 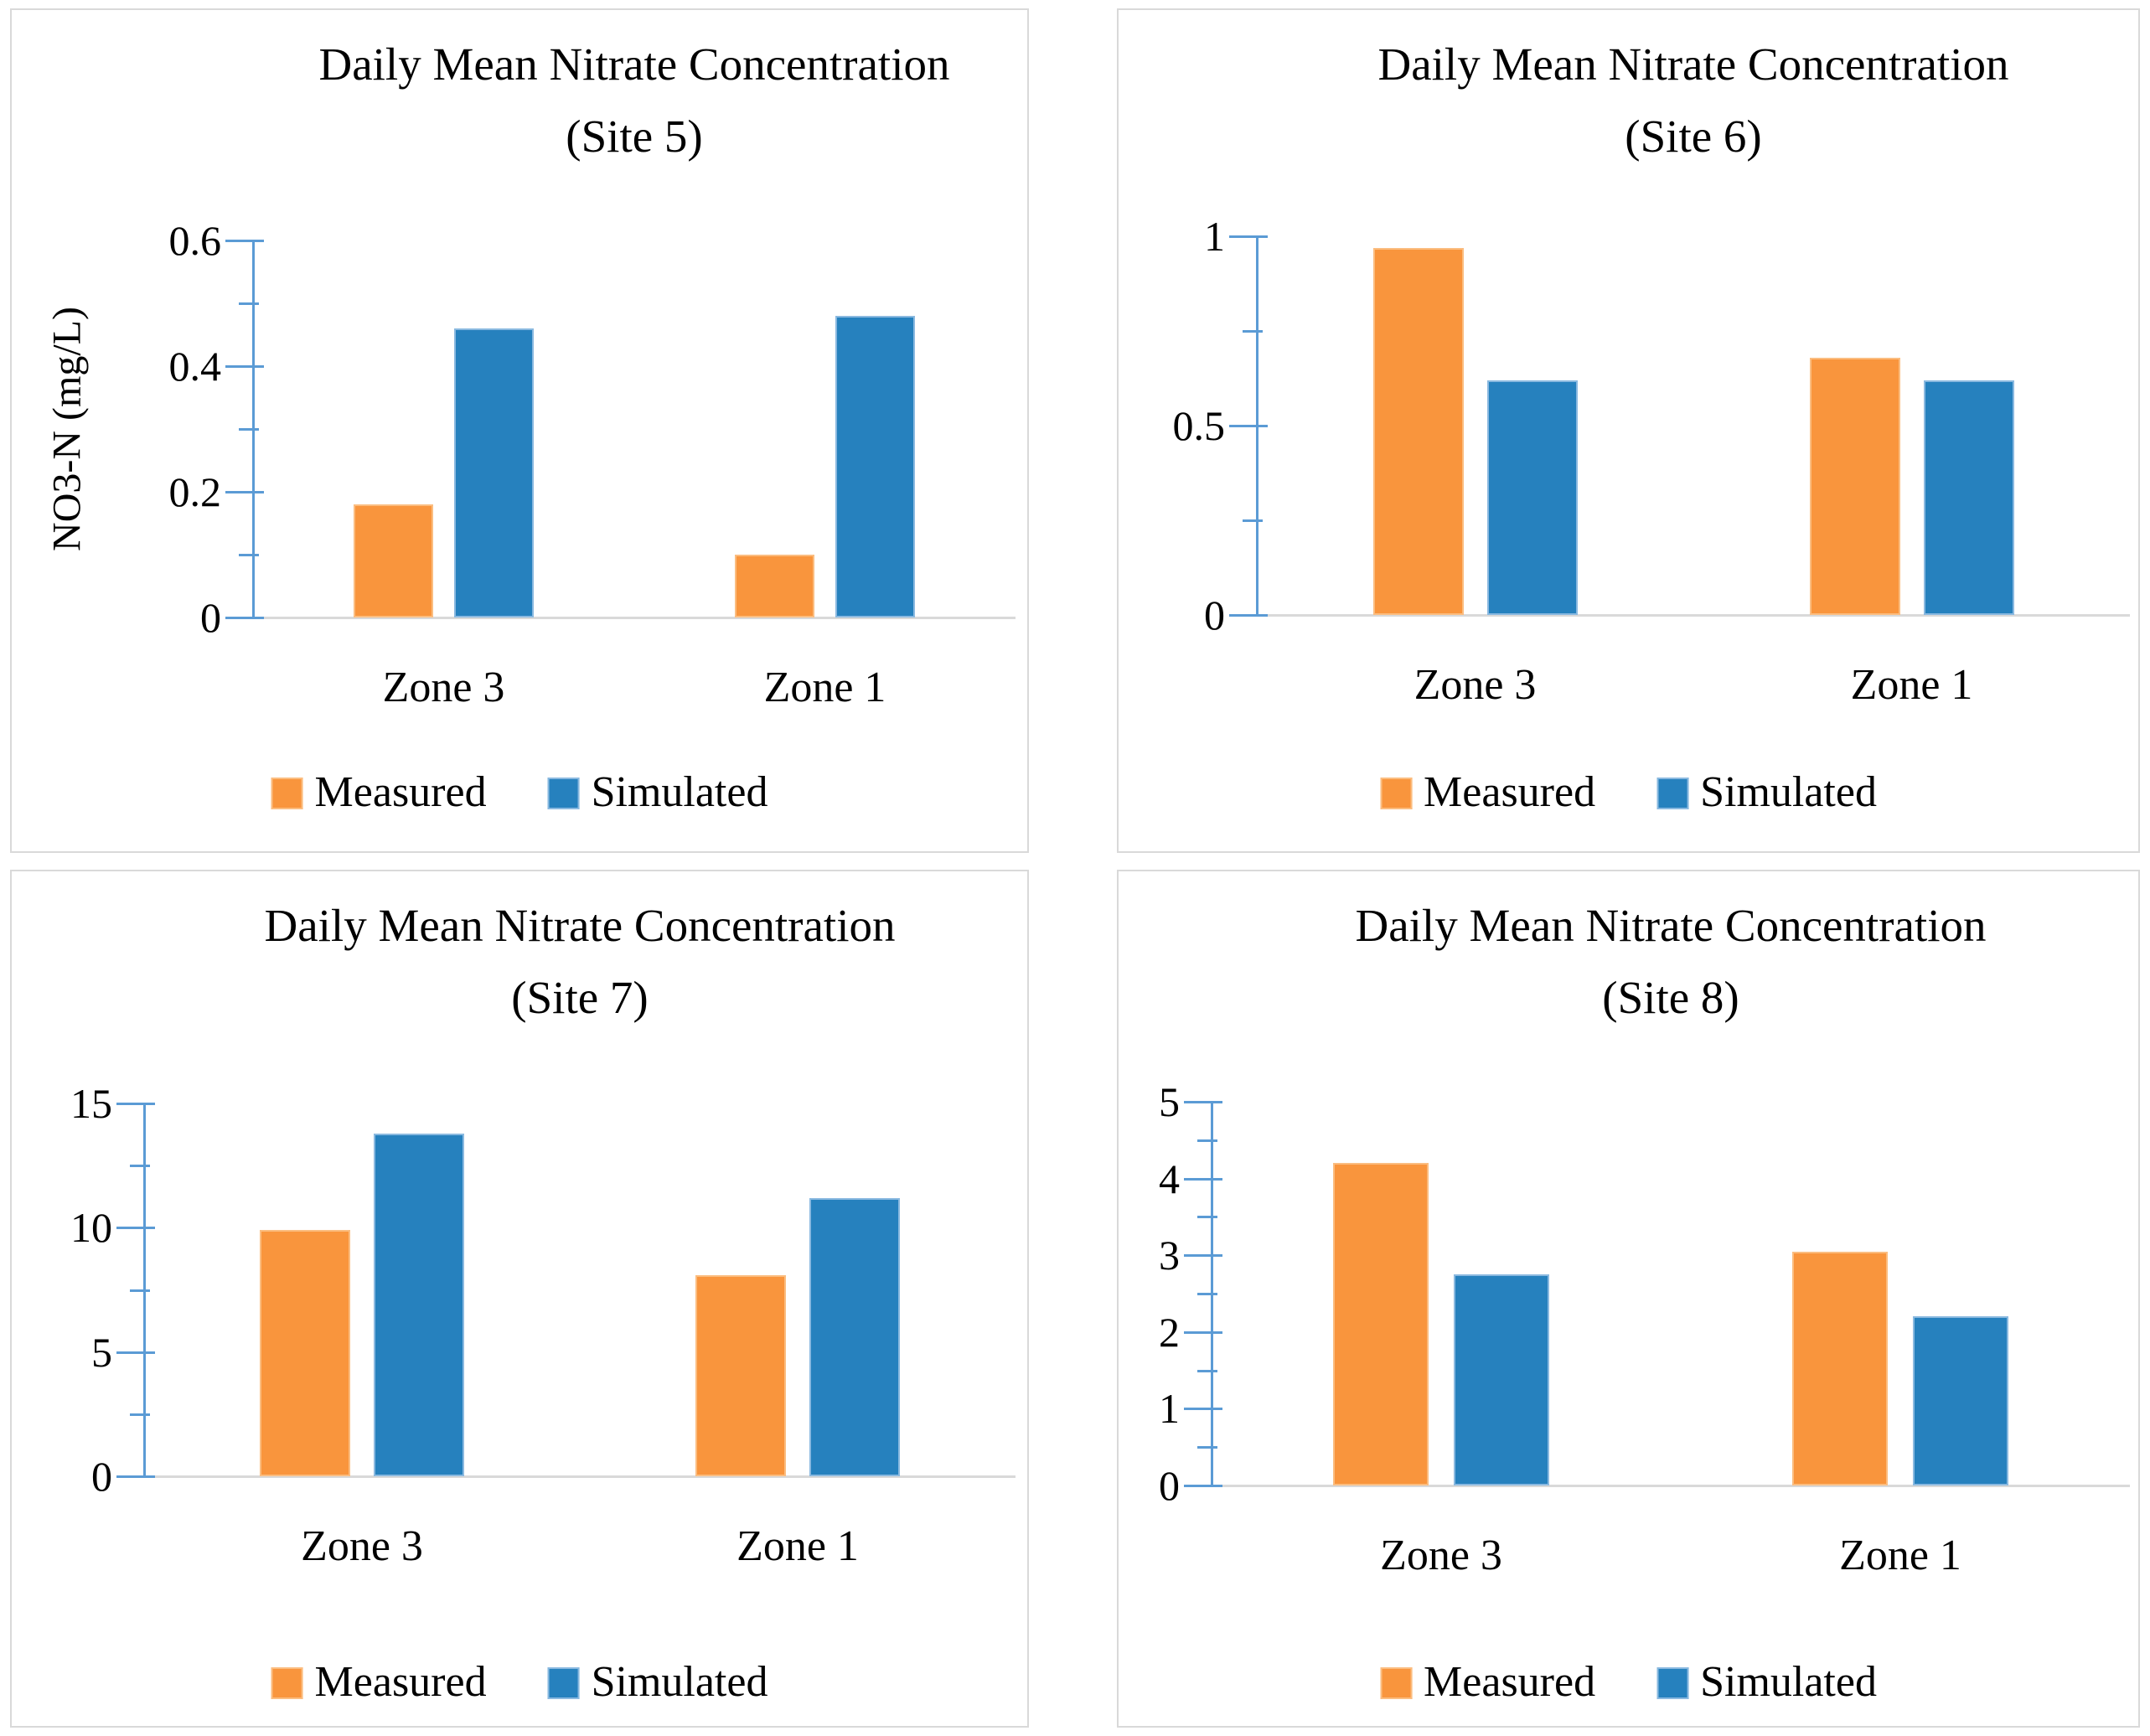 I want to click on y-axis-tick-label: 10, so click(x=91, y=1228).